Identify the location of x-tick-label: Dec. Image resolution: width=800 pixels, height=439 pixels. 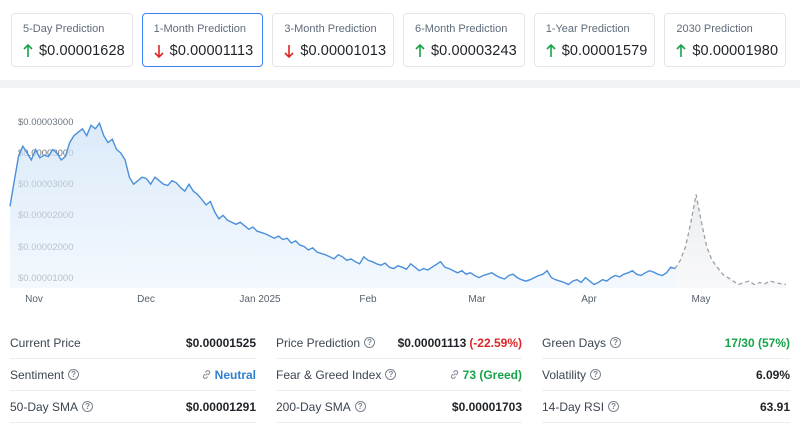
(146, 299).